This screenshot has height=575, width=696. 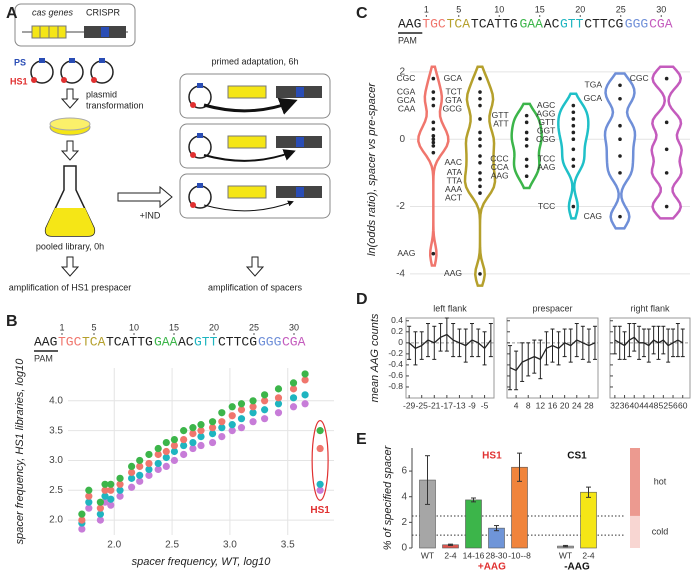 I want to click on position-label: 1, so click(x=426, y=9).